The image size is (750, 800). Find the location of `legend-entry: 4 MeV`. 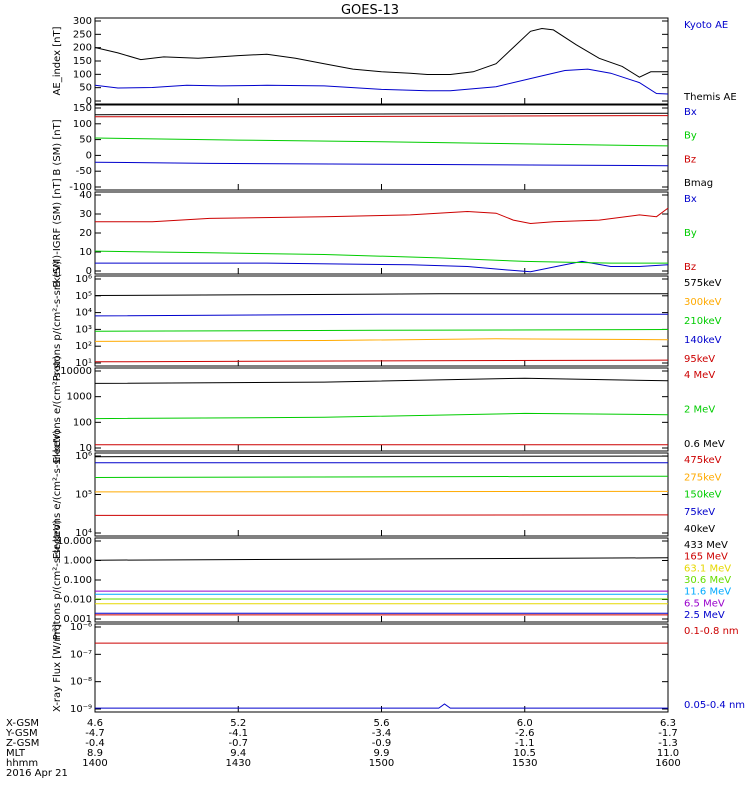

legend-entry: 4 MeV is located at coordinates (699, 375).